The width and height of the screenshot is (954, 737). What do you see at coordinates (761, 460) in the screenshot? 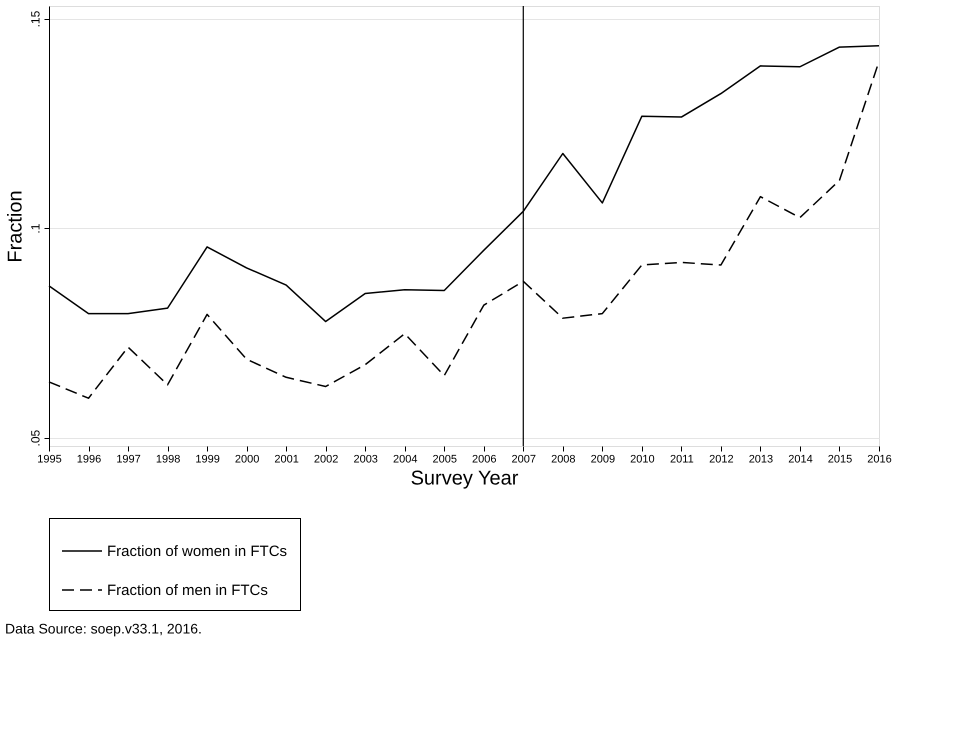
I see `x-tick-label: 2013` at bounding box center [761, 460].